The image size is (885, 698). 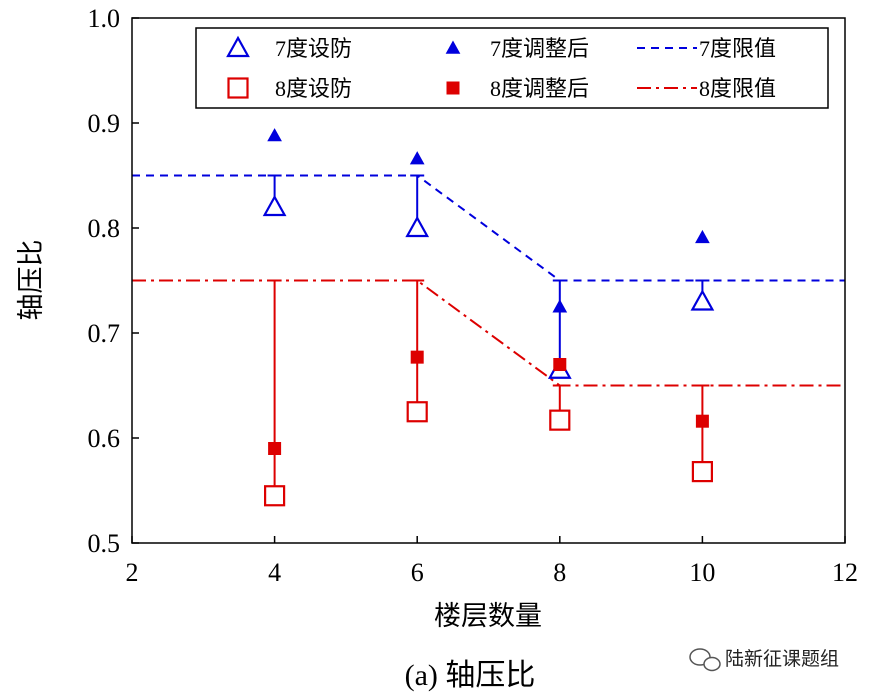 What do you see at coordinates (417, 572) in the screenshot?
I see `x-tick-label-2: 6` at bounding box center [417, 572].